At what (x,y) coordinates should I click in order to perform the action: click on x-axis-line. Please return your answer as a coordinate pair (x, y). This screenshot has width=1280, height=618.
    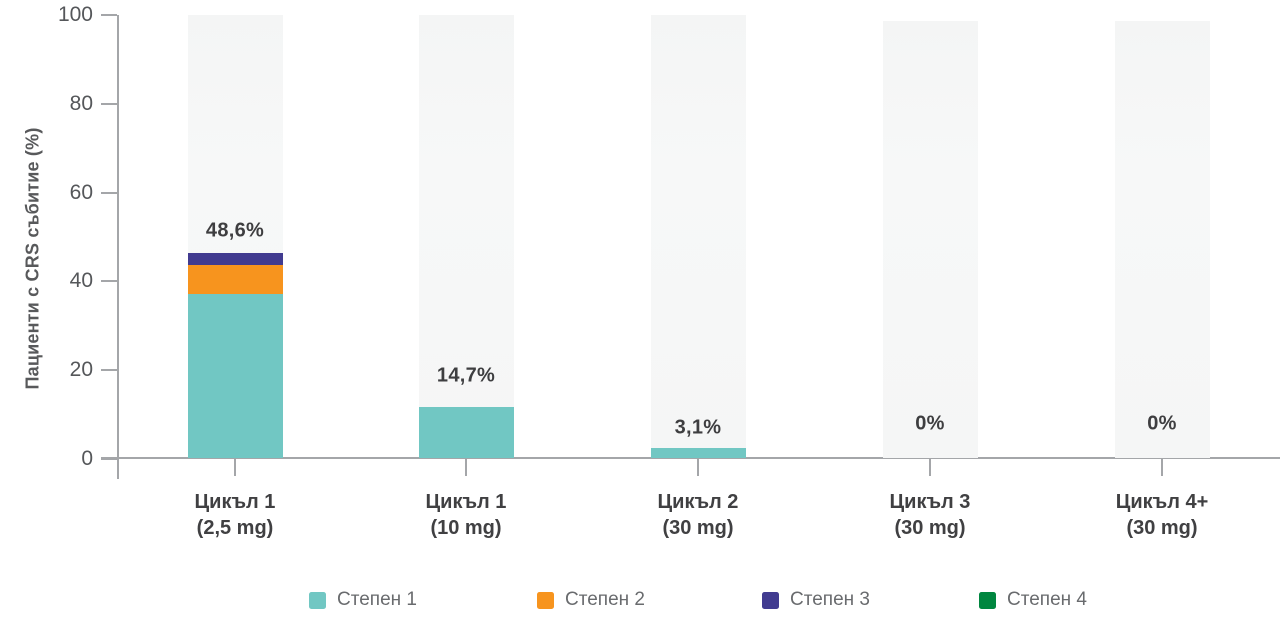
    Looking at the image, I should click on (690, 458).